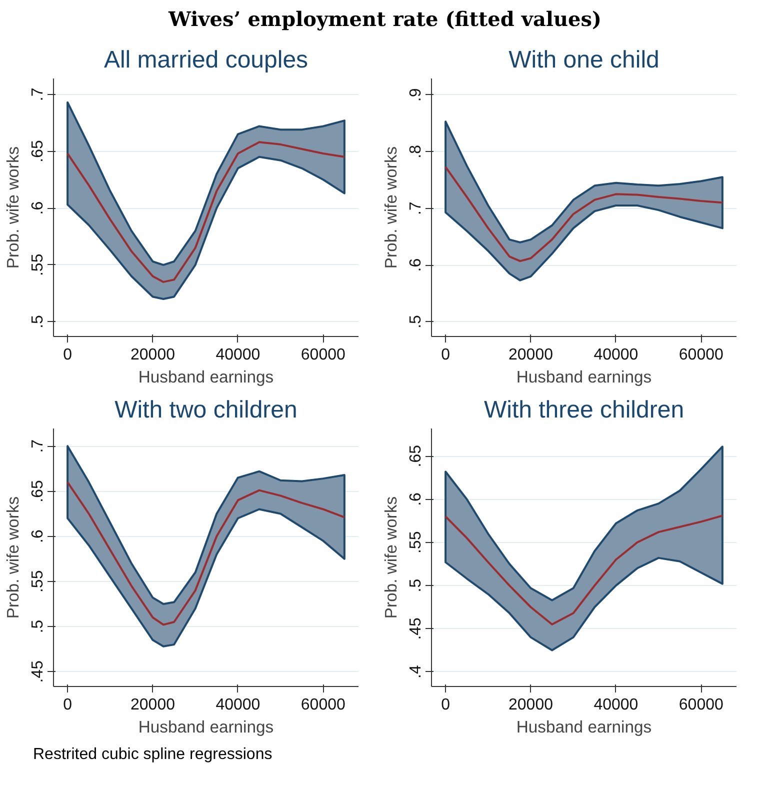 The width and height of the screenshot is (767, 803). What do you see at coordinates (206, 60) in the screenshot?
I see `chart-title: All married couples` at bounding box center [206, 60].